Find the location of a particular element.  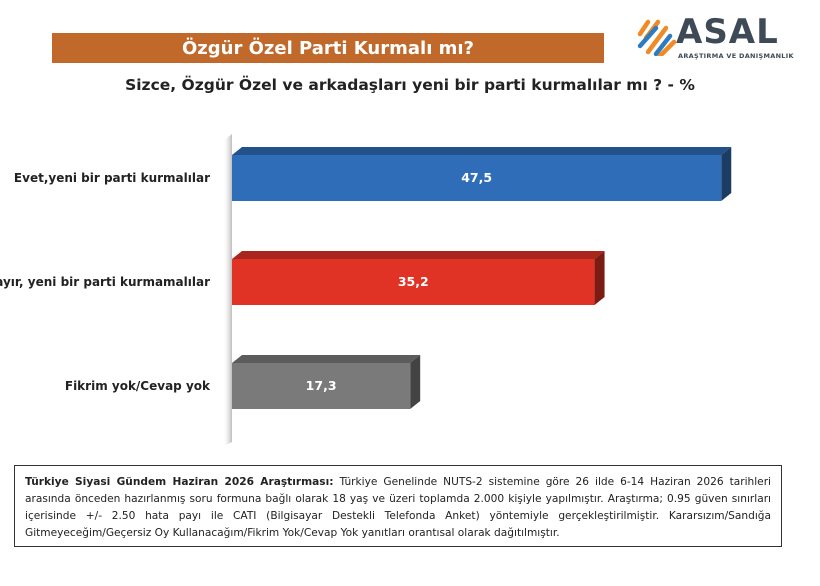

value-label-0: 47,5 is located at coordinates (476, 177).